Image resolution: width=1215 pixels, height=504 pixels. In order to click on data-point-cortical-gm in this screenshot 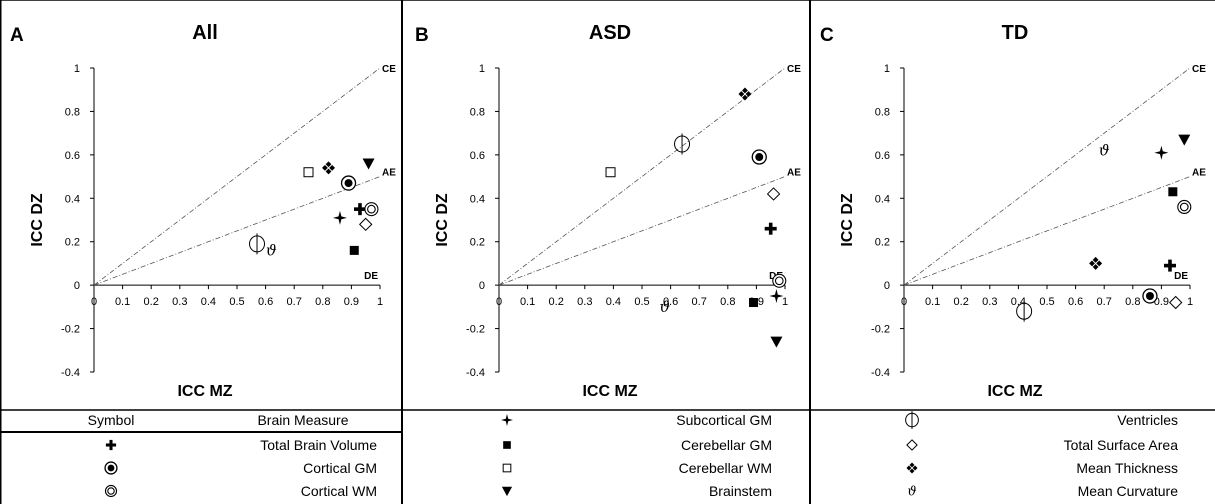, I will do `click(759, 157)`.